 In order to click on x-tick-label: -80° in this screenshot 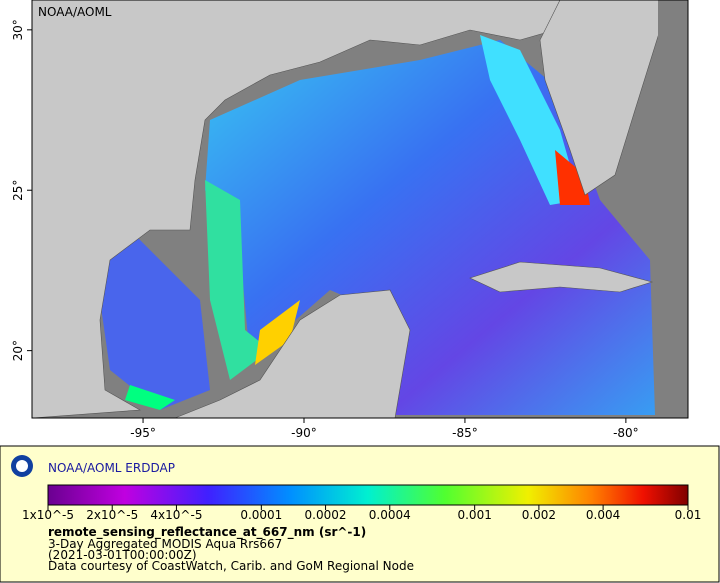, I will do `click(626, 433)`.